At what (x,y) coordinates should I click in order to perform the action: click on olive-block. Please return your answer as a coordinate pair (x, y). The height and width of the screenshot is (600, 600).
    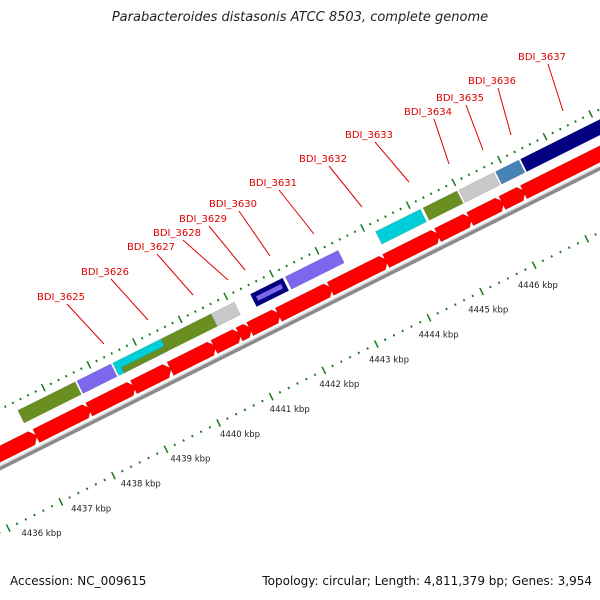
    Looking at the image, I should click on (443, 205).